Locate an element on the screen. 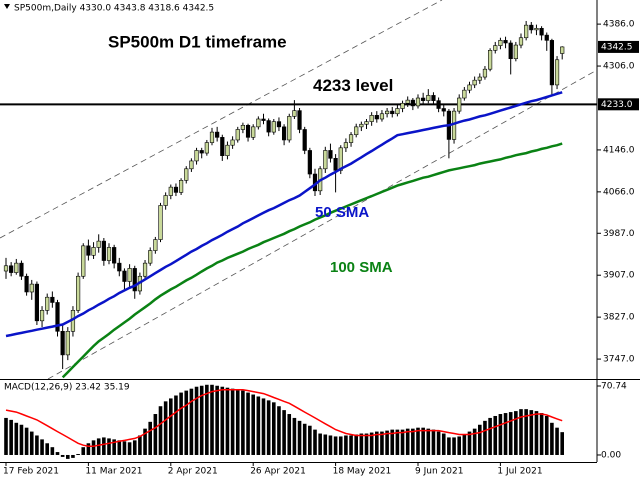 This screenshot has height=484, width=640. y-tick-label: 4386.0 is located at coordinates (619, 25).